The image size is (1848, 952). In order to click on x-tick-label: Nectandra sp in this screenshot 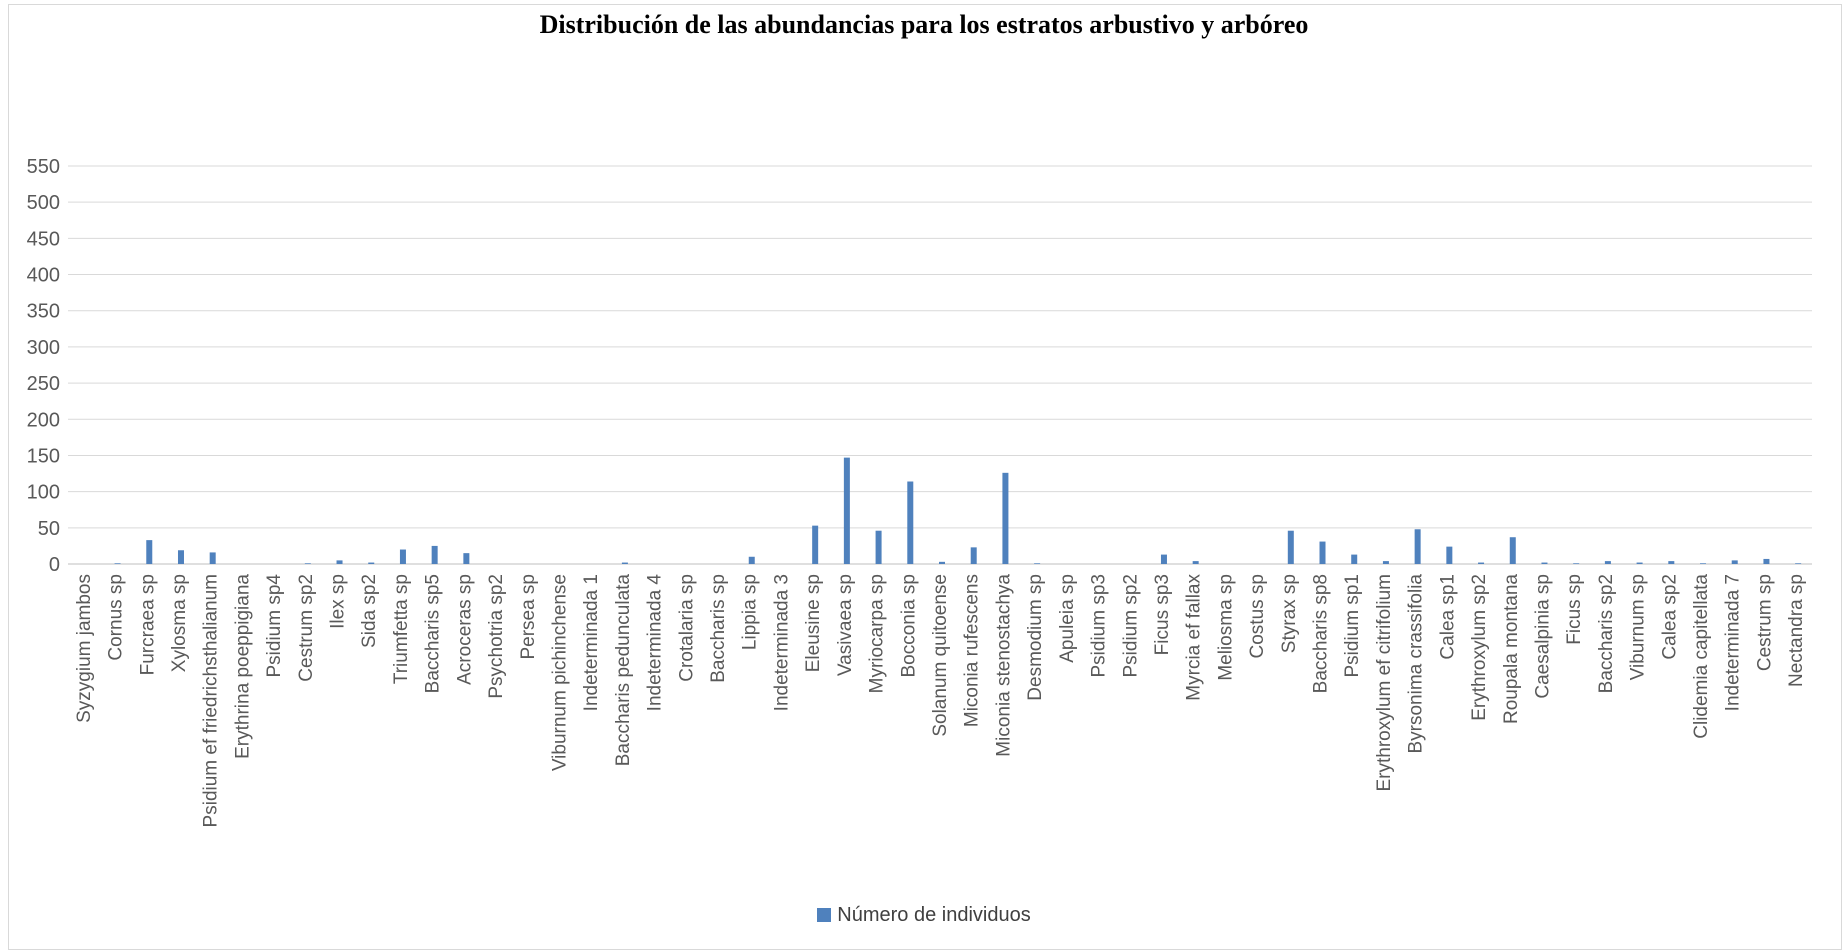, I will do `click(1796, 630)`.